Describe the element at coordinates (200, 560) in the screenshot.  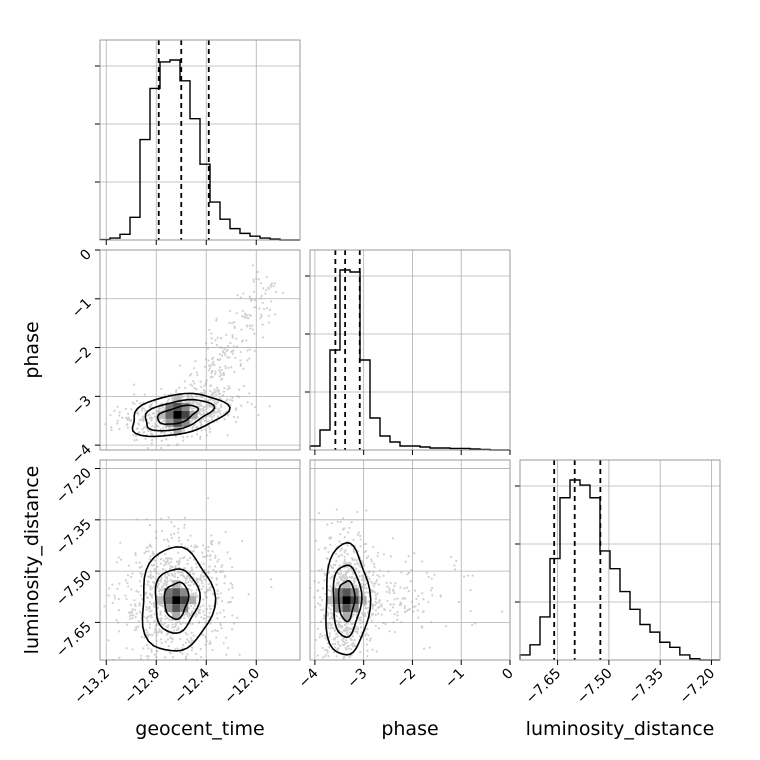
I see `panel-scatter-geocent_time-luminosity_distance` at that location.